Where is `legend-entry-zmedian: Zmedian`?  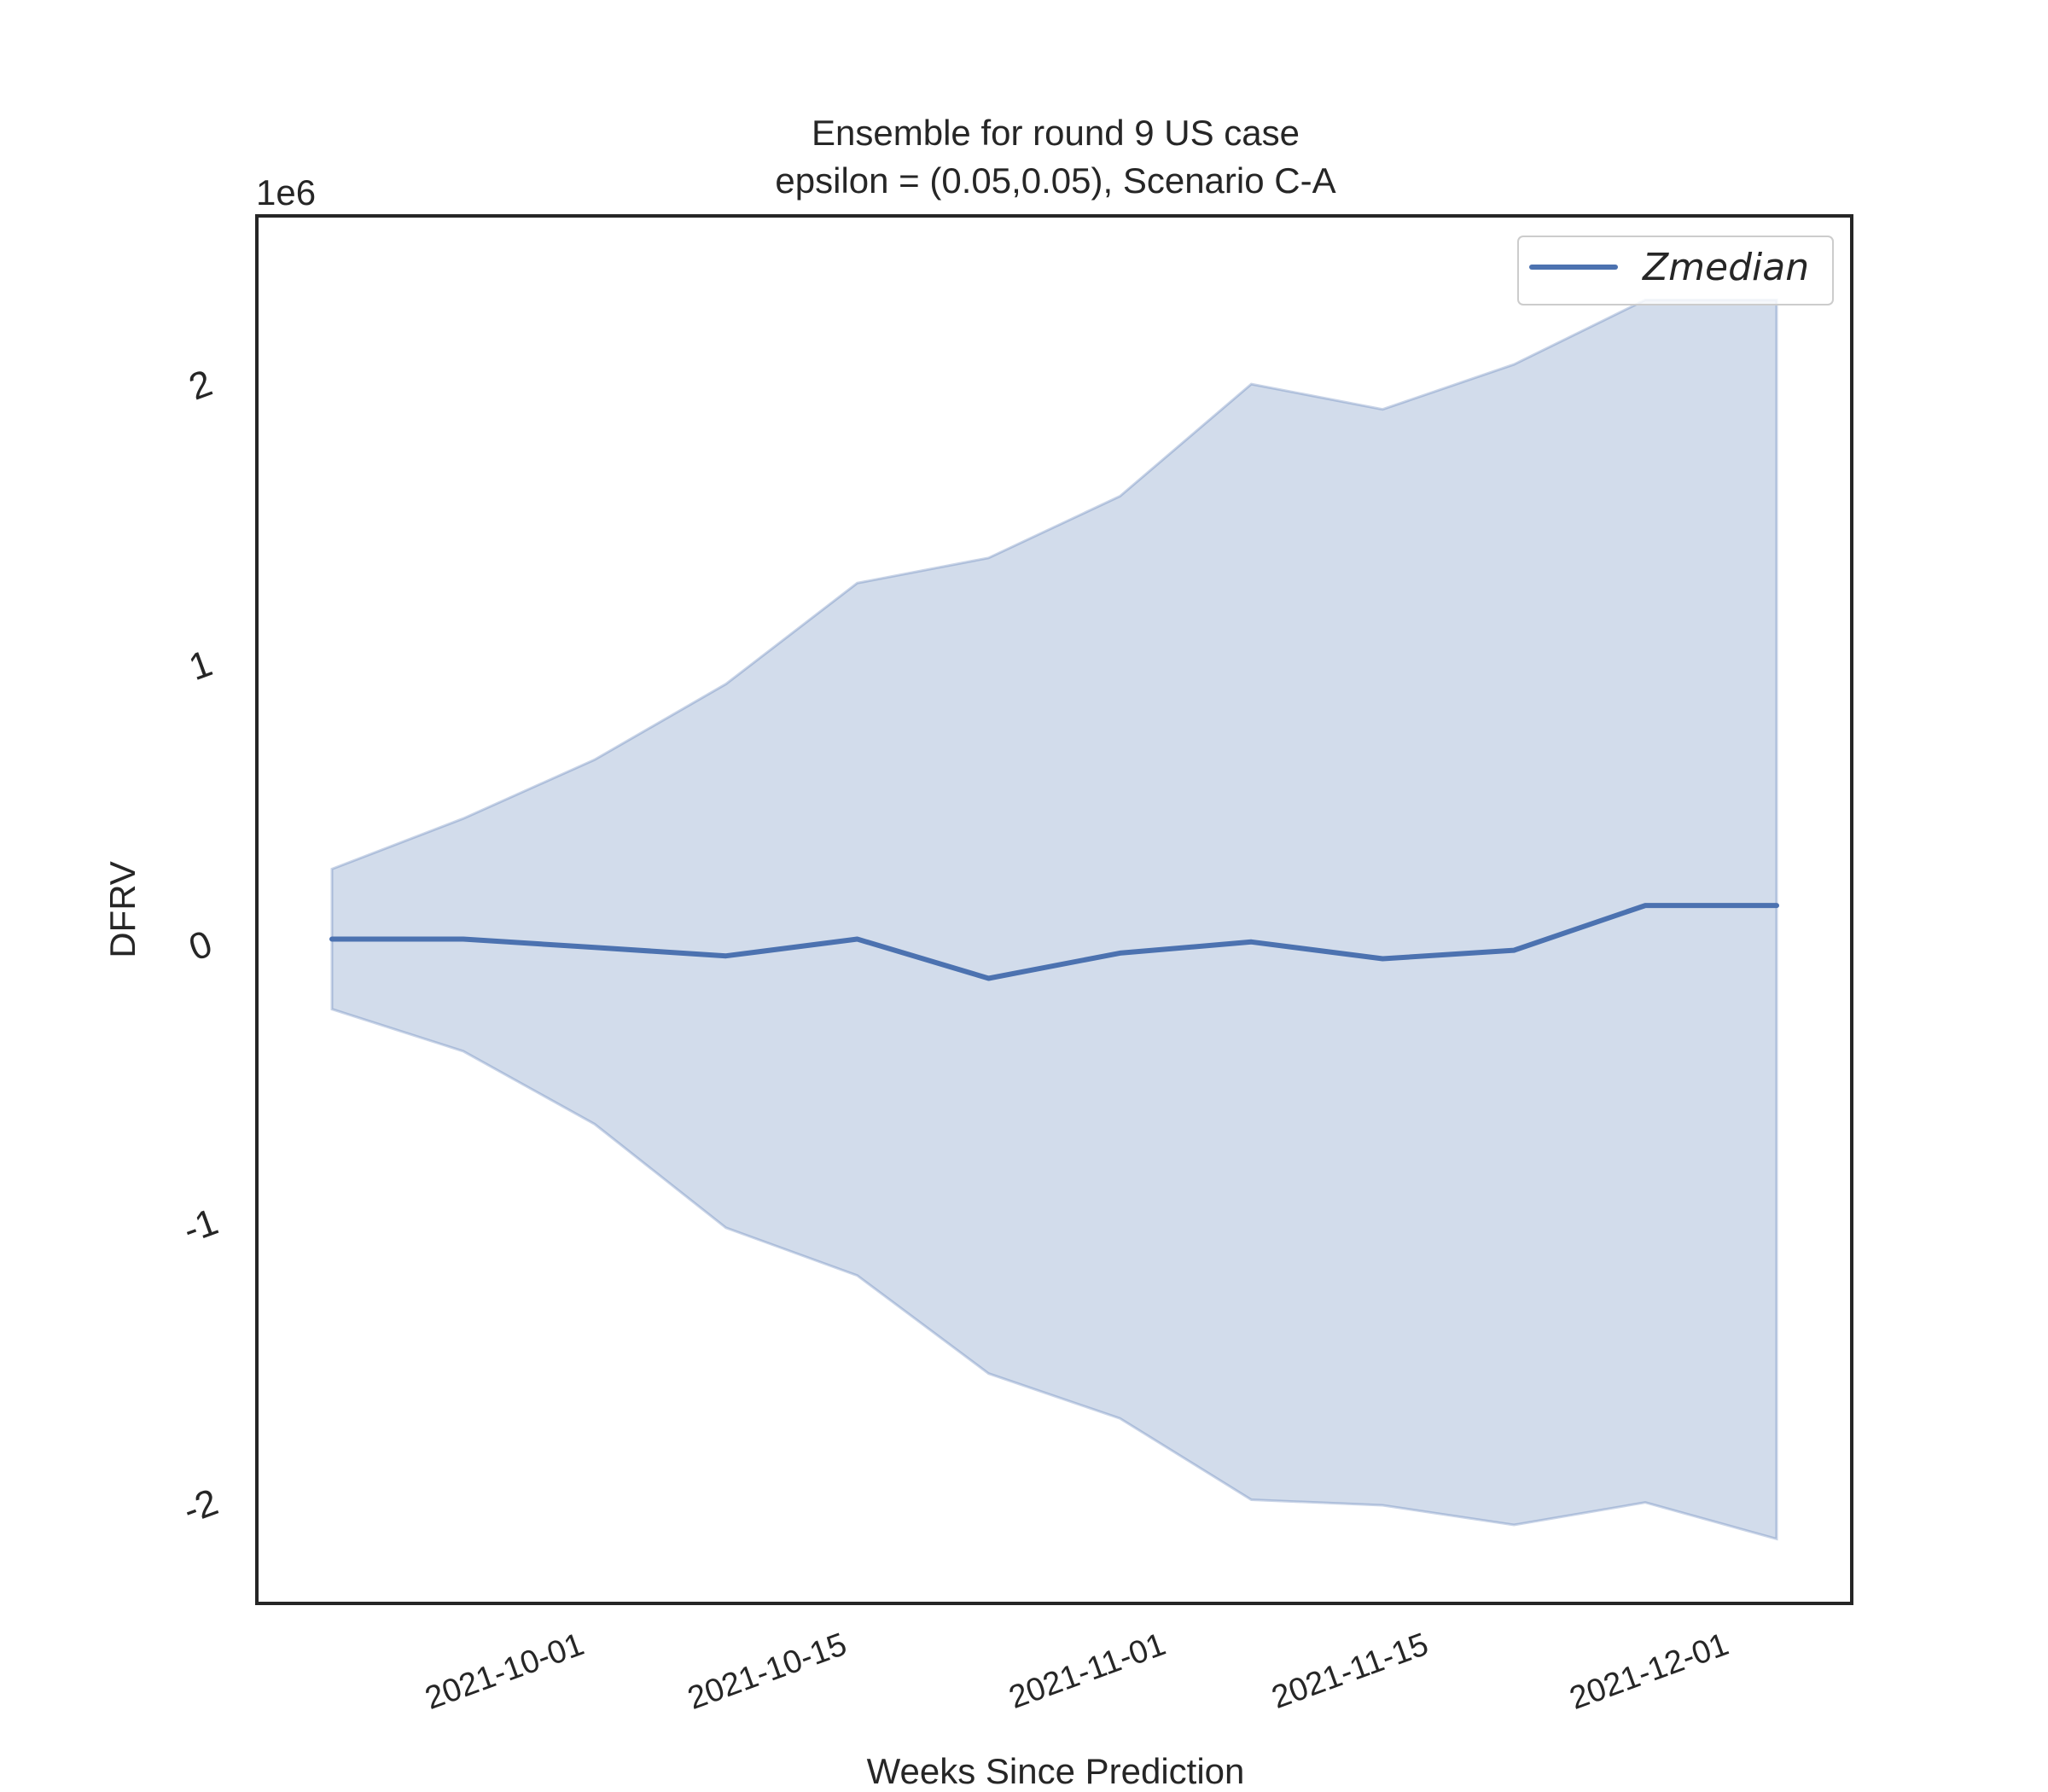 legend-entry-zmedian: Zmedian is located at coordinates (1725, 267).